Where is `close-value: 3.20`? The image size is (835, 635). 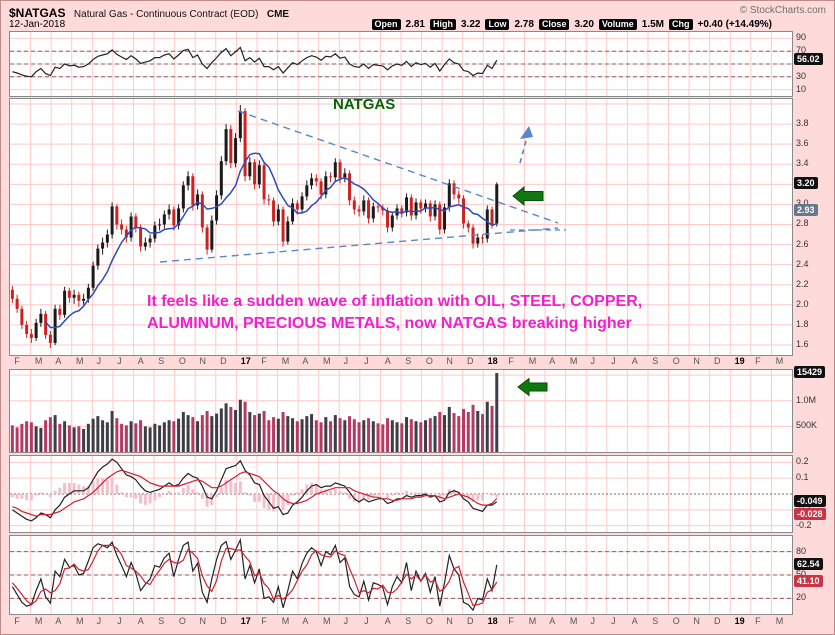
close-value: 3.20 is located at coordinates (584, 24).